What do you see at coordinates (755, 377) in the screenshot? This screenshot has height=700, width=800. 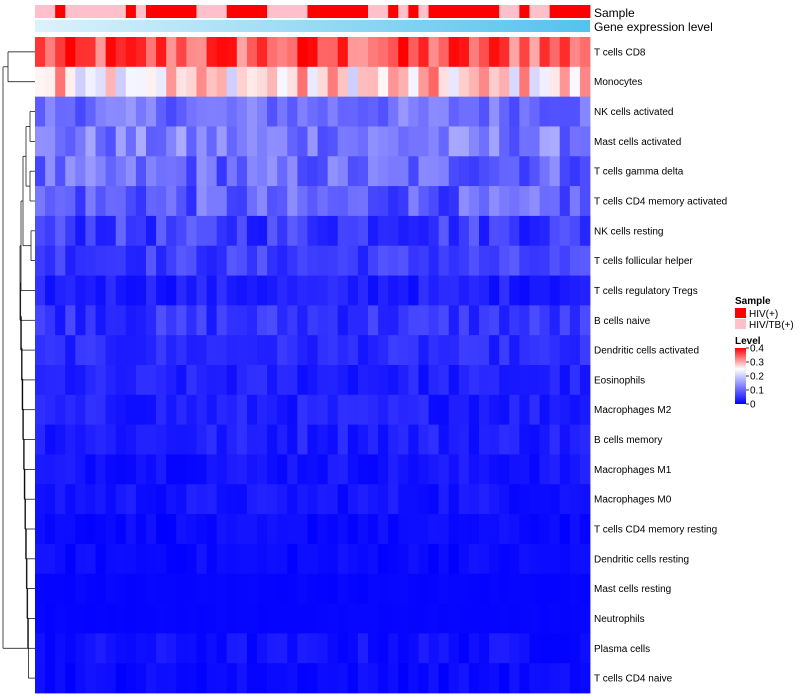 I see `level-ticks: 0.4 0.3 0.2 0.1 0` at bounding box center [755, 377].